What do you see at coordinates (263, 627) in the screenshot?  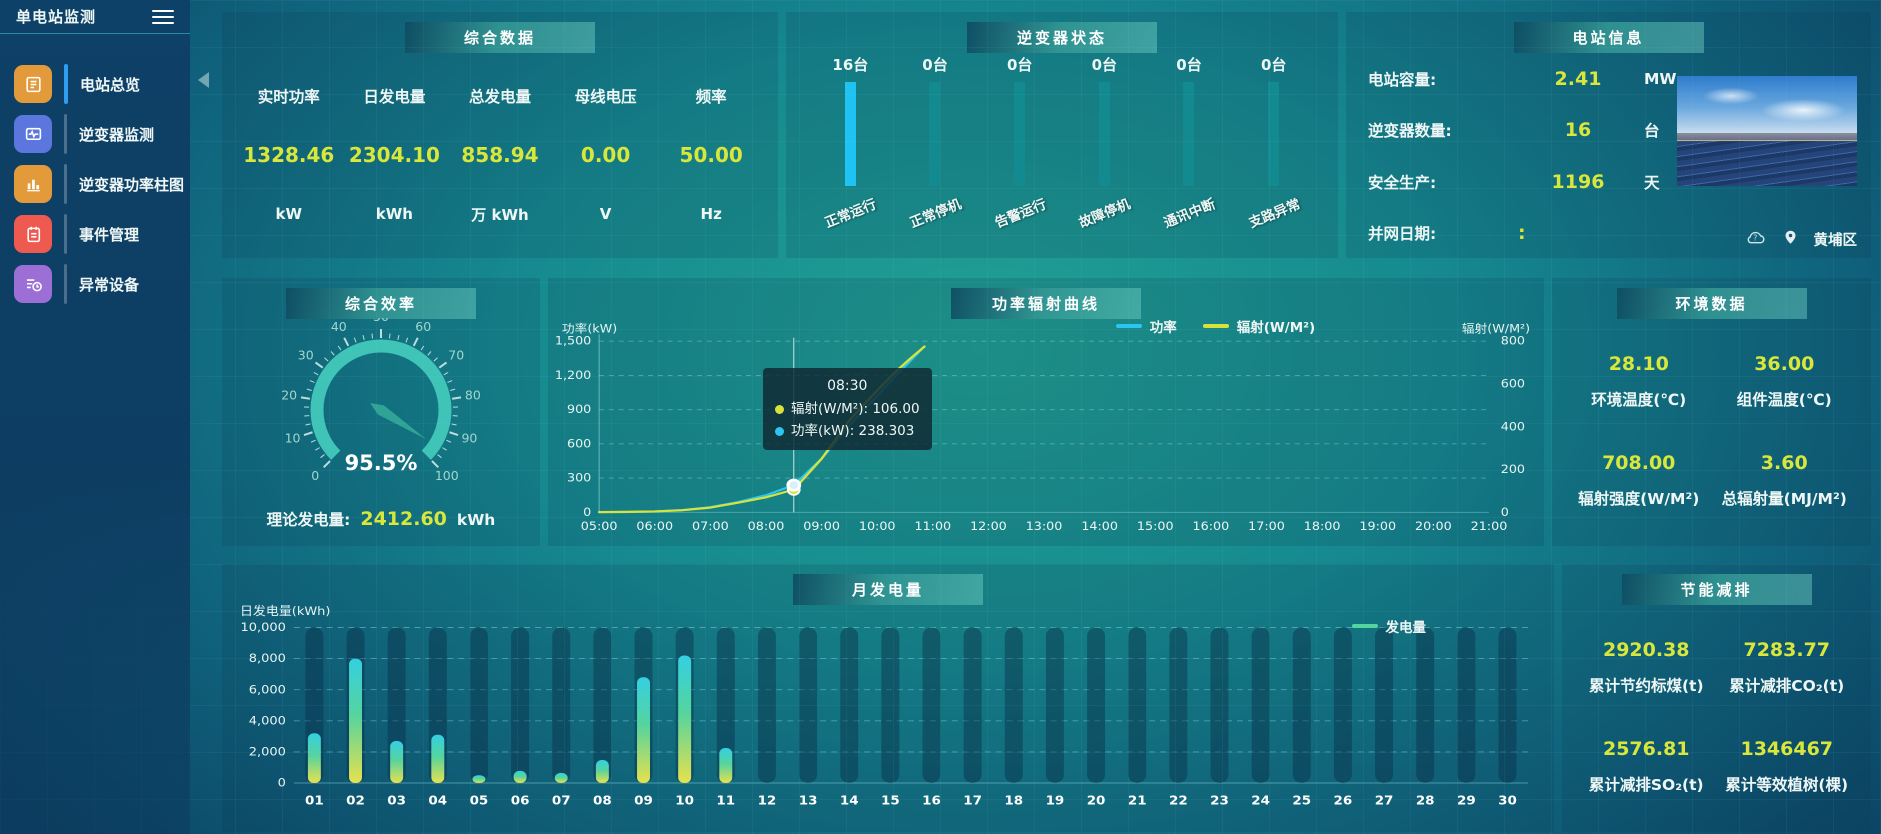 I see `svg-text: 10,000` at bounding box center [263, 627].